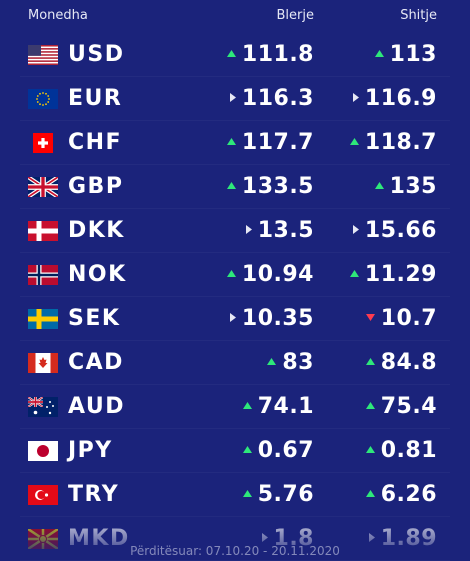 The width and height of the screenshot is (470, 561). Describe the element at coordinates (94, 494) in the screenshot. I see `currency-code: TRY` at that location.